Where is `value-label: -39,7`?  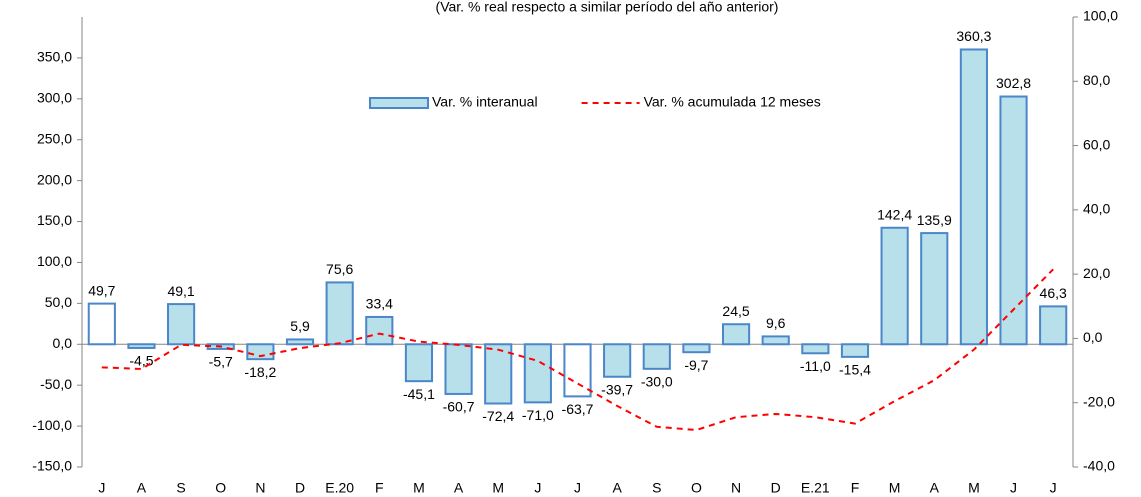 value-label: -39,7 is located at coordinates (617, 389).